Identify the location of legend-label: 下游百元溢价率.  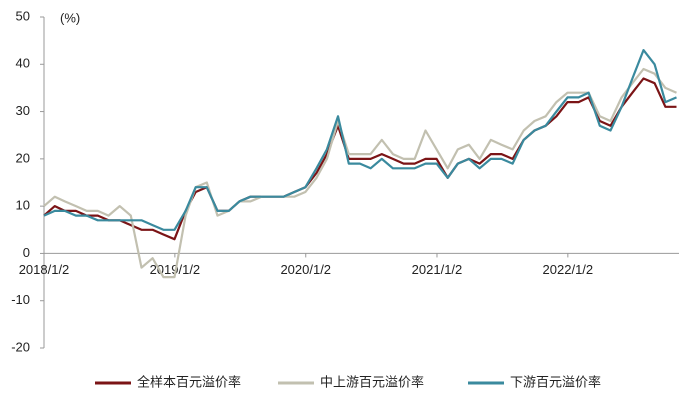
(555, 381).